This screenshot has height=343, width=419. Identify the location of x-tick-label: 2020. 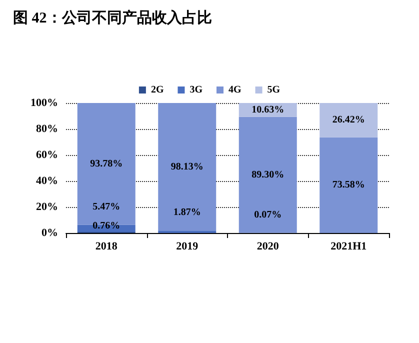
(268, 246).